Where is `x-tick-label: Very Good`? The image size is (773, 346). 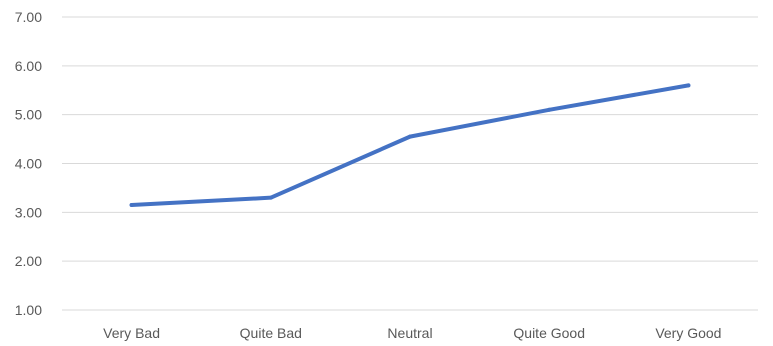 x-tick-label: Very Good is located at coordinates (688, 333).